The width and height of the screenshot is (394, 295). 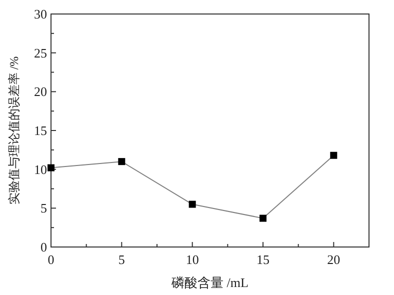 I want to click on x-tick-label: 5, so click(x=121, y=259).